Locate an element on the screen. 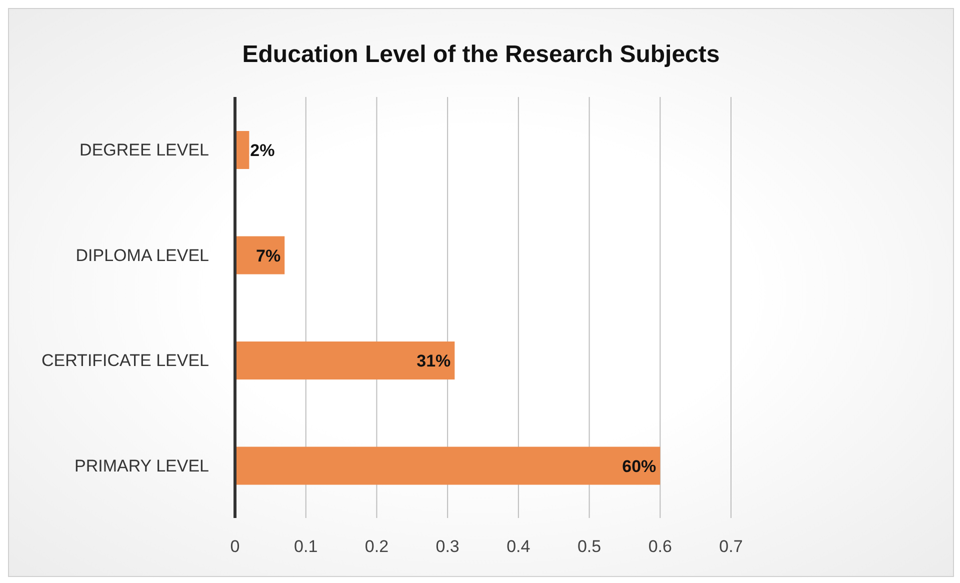  y-tick-label: DIPLOMA LEVEL is located at coordinates (142, 255).